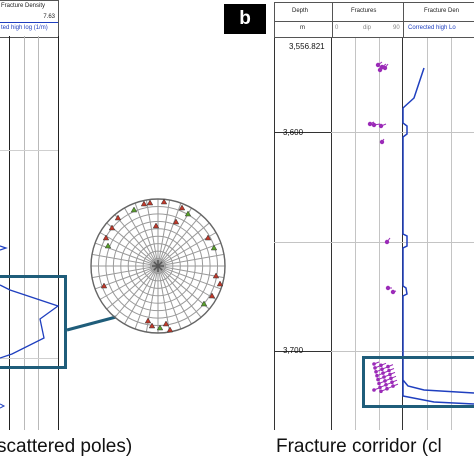  What do you see at coordinates (418, 382) in the screenshot?
I see `fracture-corridor-highlight-box` at bounding box center [418, 382].